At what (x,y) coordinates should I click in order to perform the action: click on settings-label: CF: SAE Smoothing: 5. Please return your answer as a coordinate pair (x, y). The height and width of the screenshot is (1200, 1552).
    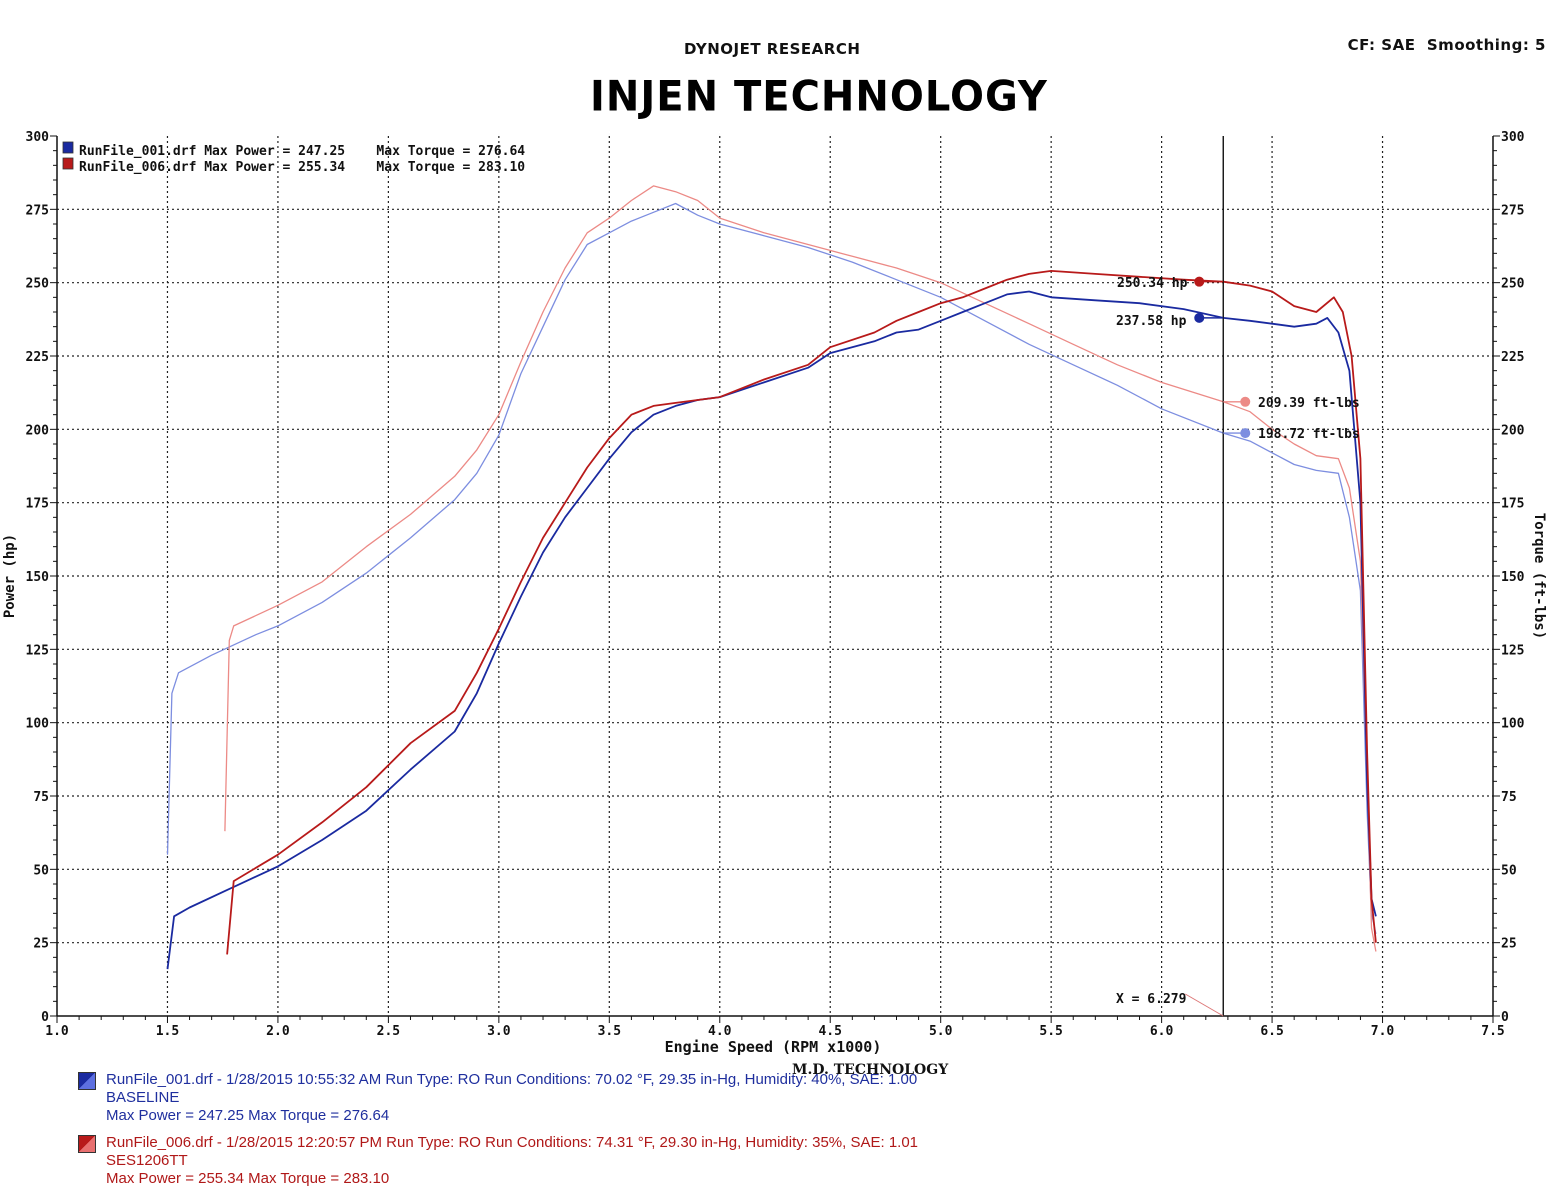
    Looking at the image, I should click on (1446, 45).